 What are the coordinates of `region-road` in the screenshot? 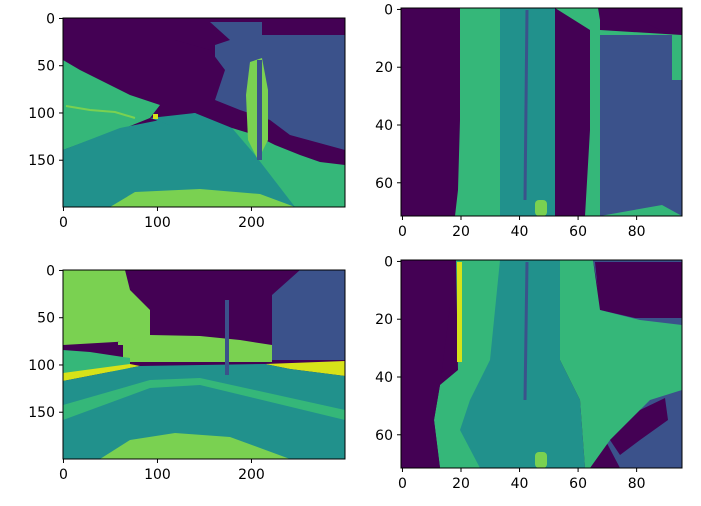 It's located at (179, 160).